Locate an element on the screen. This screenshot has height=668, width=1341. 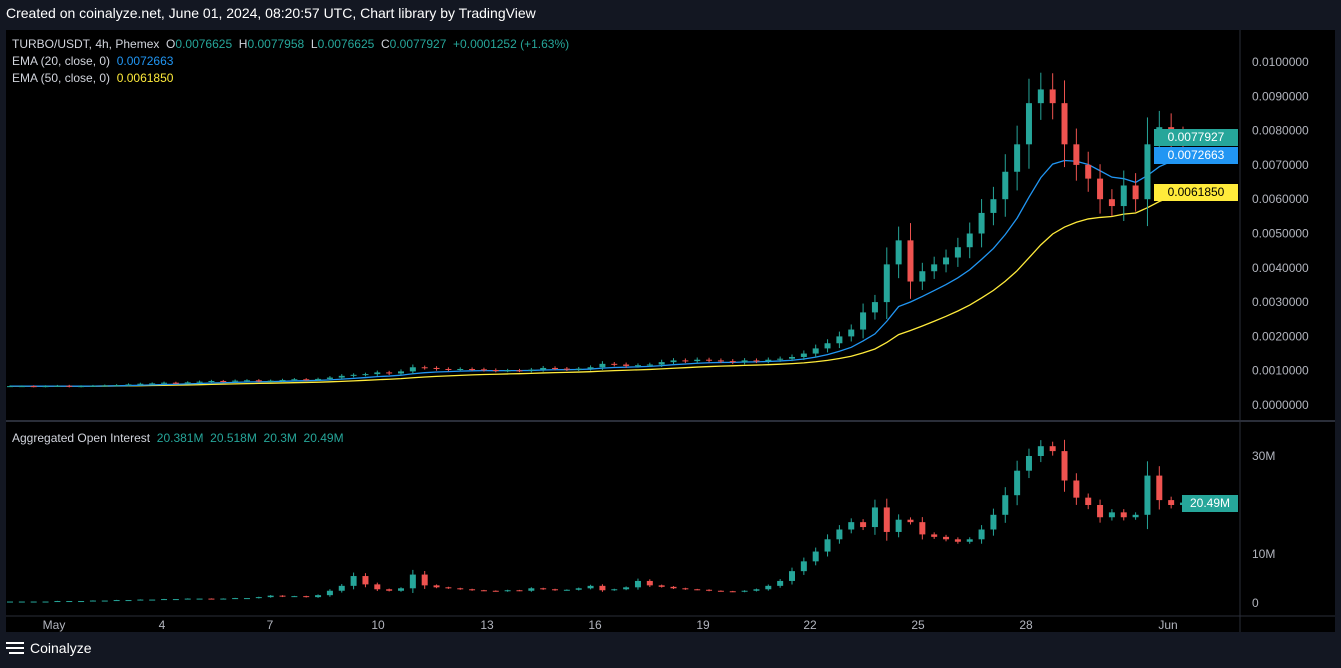
open-value: 0.0076625 is located at coordinates (204, 44).